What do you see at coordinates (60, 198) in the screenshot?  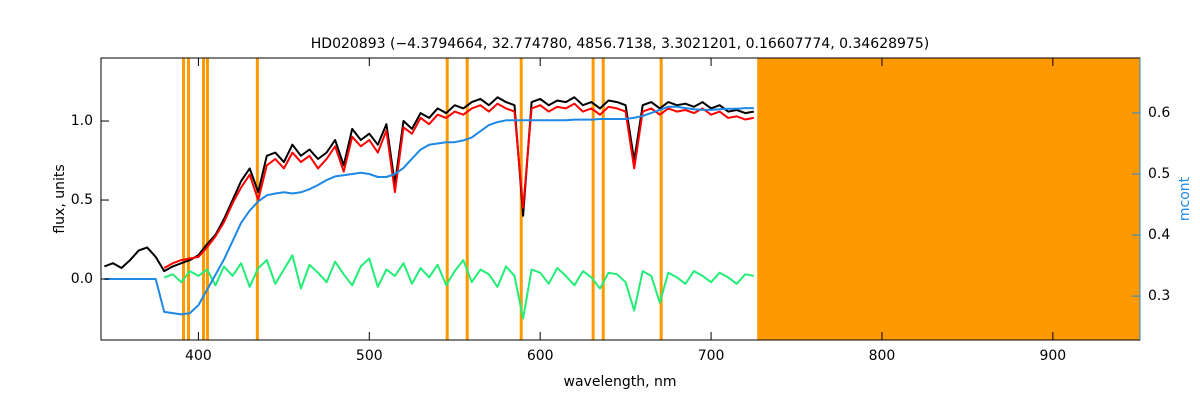 I see `y-axis-label: flux, units` at bounding box center [60, 198].